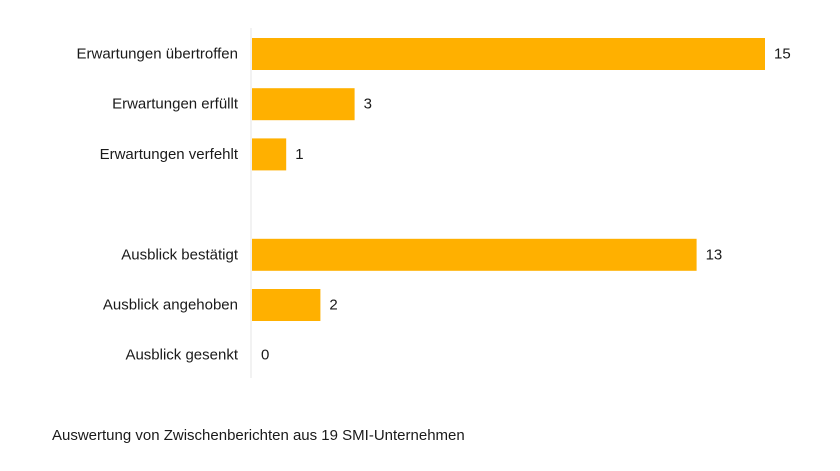 This screenshot has width=840, height=471. I want to click on value-label: 15, so click(782, 54).